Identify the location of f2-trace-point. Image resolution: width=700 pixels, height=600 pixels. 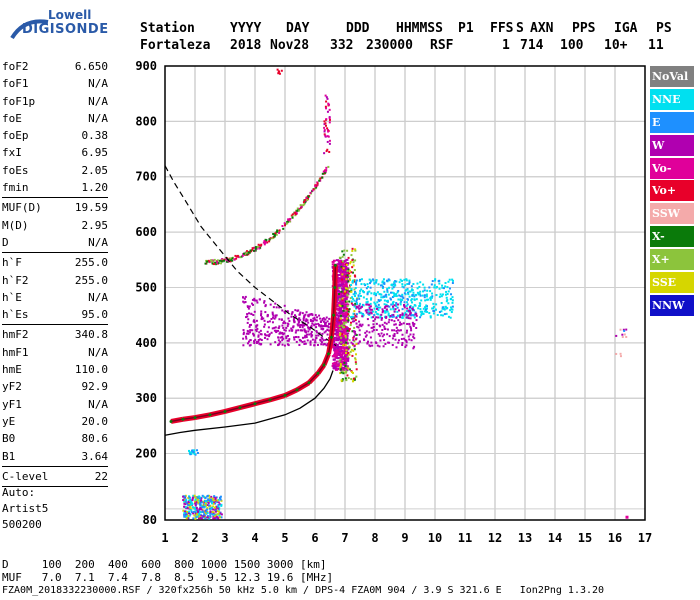
(331, 337).